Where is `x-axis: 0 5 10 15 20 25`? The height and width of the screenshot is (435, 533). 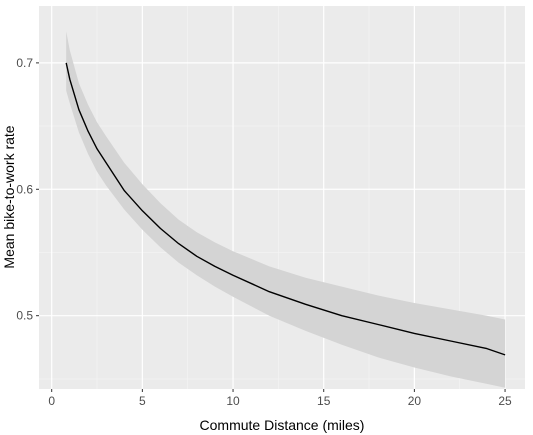
x-axis: 0 5 10 15 20 25 is located at coordinates (280, 398).